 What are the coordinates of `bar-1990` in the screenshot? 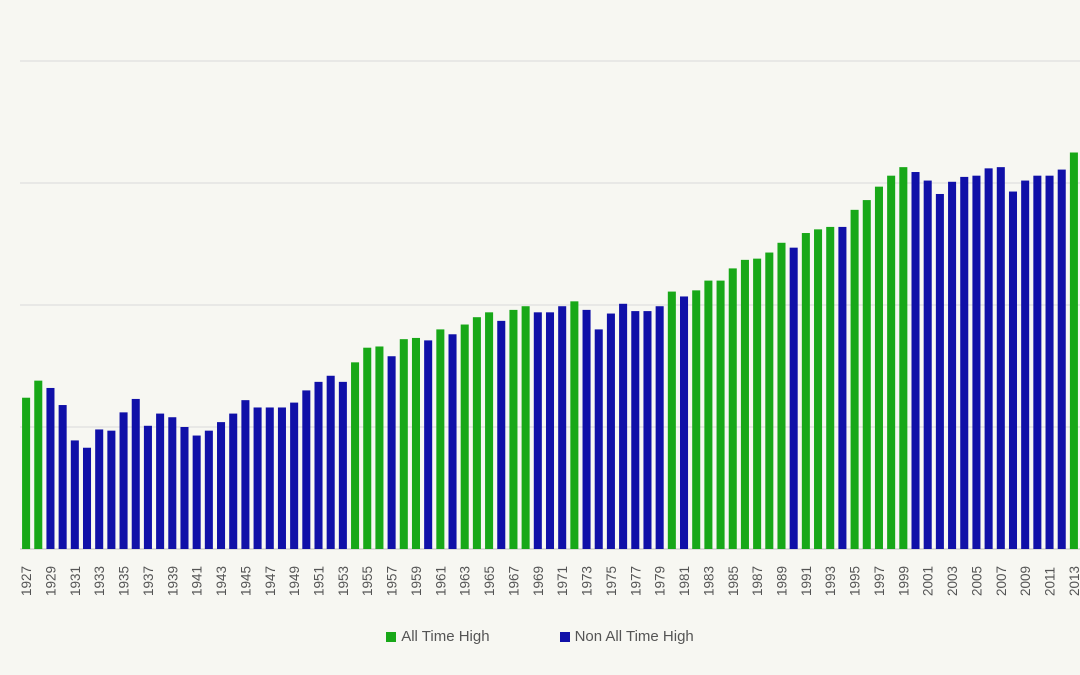 It's located at (793, 398).